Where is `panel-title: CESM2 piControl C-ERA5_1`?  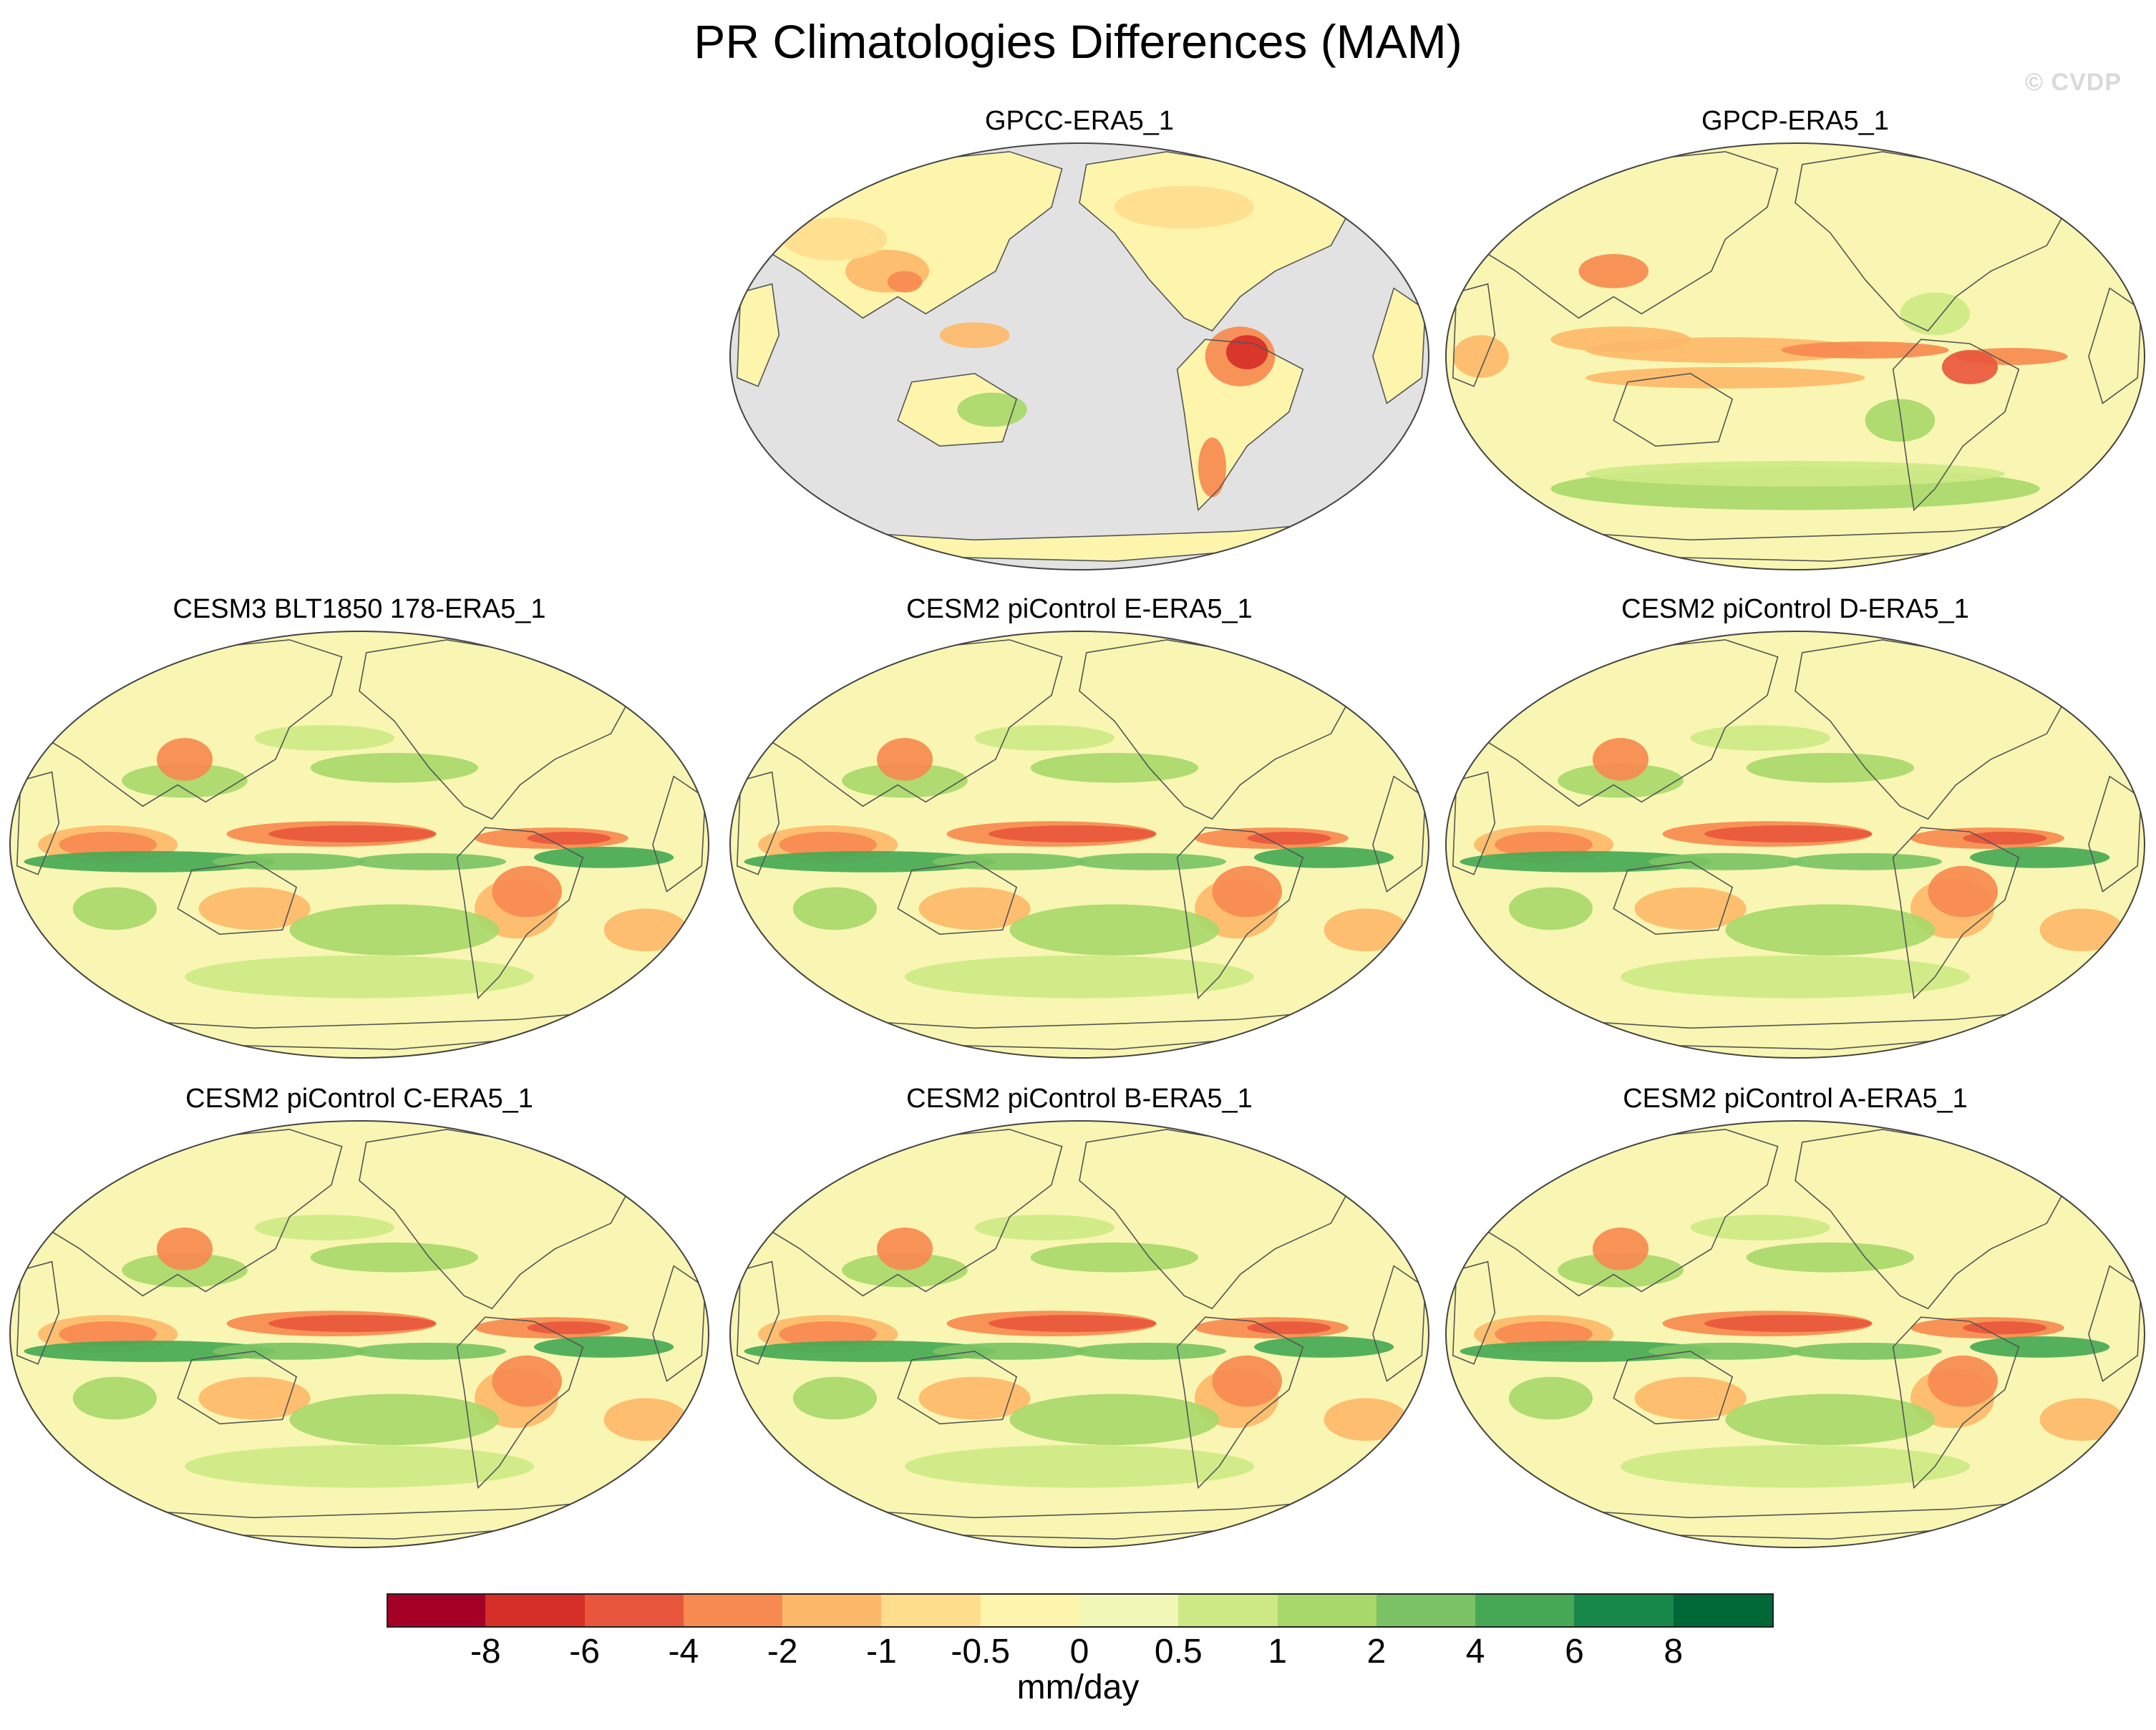
panel-title: CESM2 piControl C-ERA5_1 is located at coordinates (359, 1099).